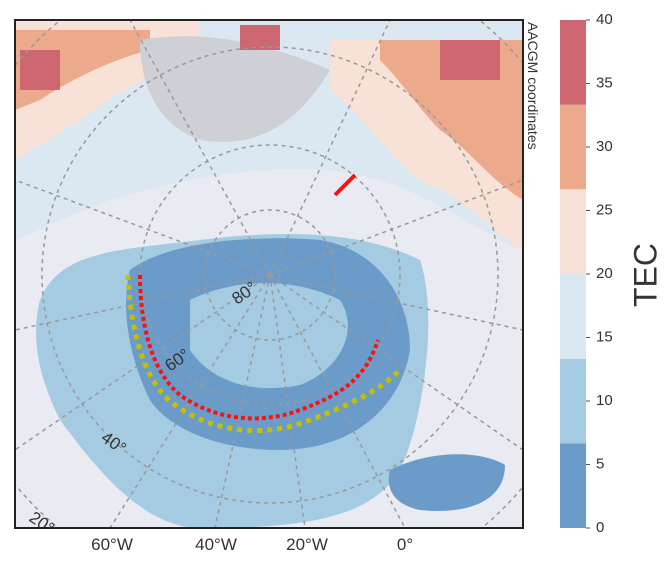 Image resolution: width=669 pixels, height=569 pixels. Describe the element at coordinates (216, 544) in the screenshot. I see `lon-label: 40°W` at that location.